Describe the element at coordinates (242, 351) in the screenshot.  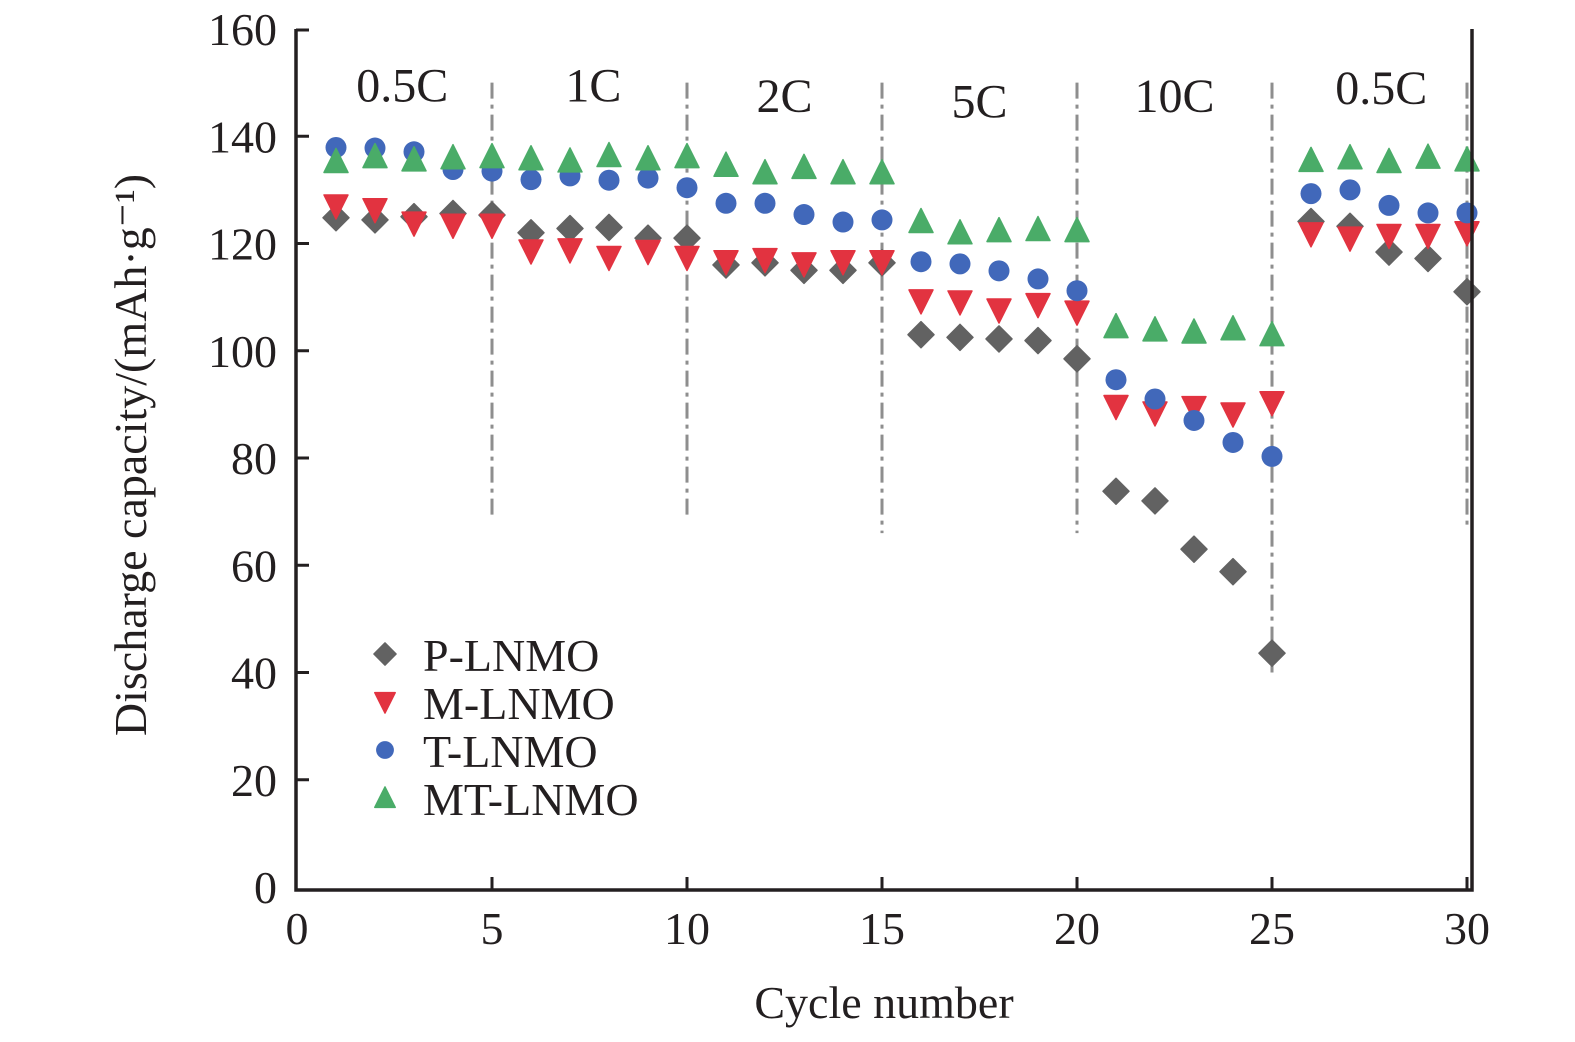
I see `y-tick-label: 100` at that location.